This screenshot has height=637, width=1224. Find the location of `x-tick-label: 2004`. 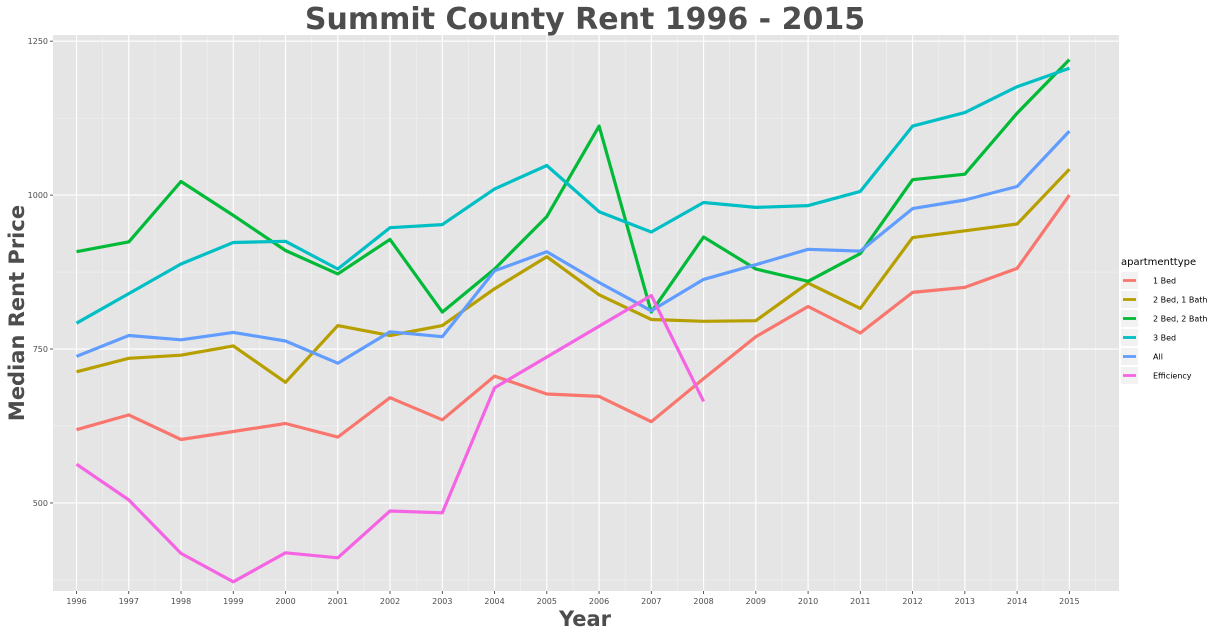

x-tick-label: 2004 is located at coordinates (494, 601).